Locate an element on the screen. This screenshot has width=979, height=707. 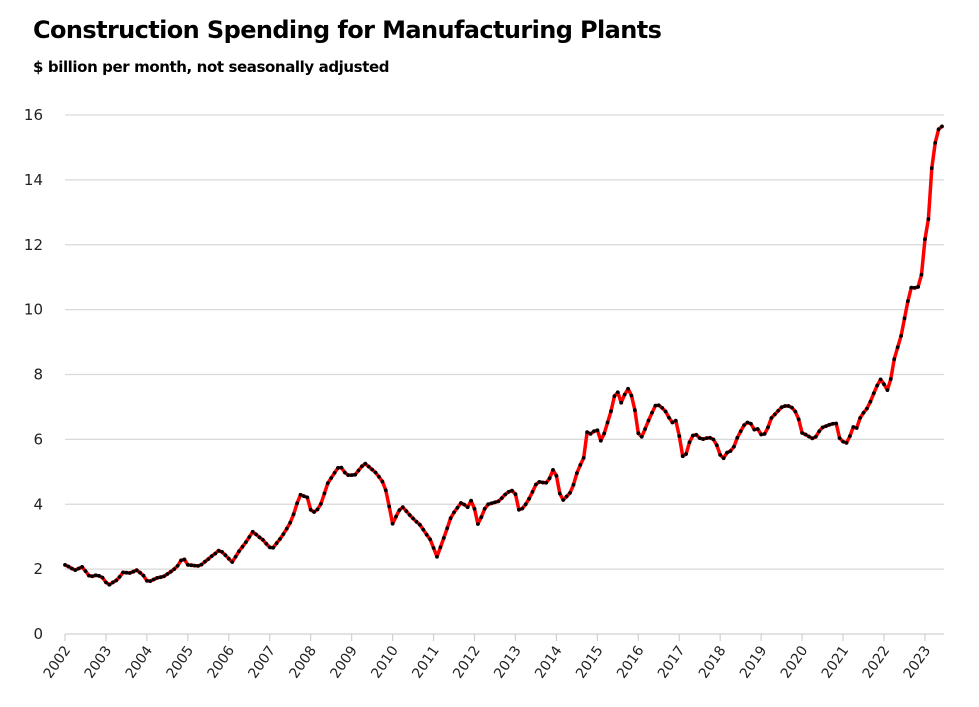
x-tick-label: 2011 is located at coordinates (426, 662).